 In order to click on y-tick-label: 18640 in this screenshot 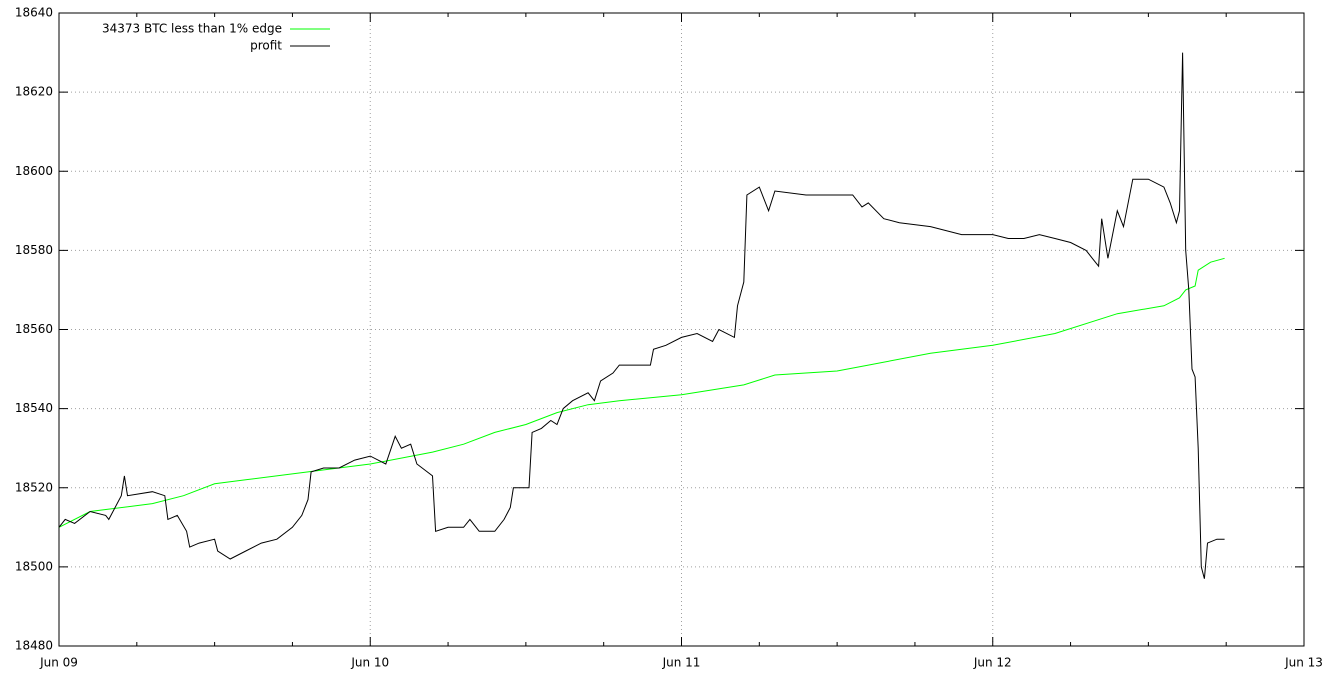, I will do `click(34, 13)`.